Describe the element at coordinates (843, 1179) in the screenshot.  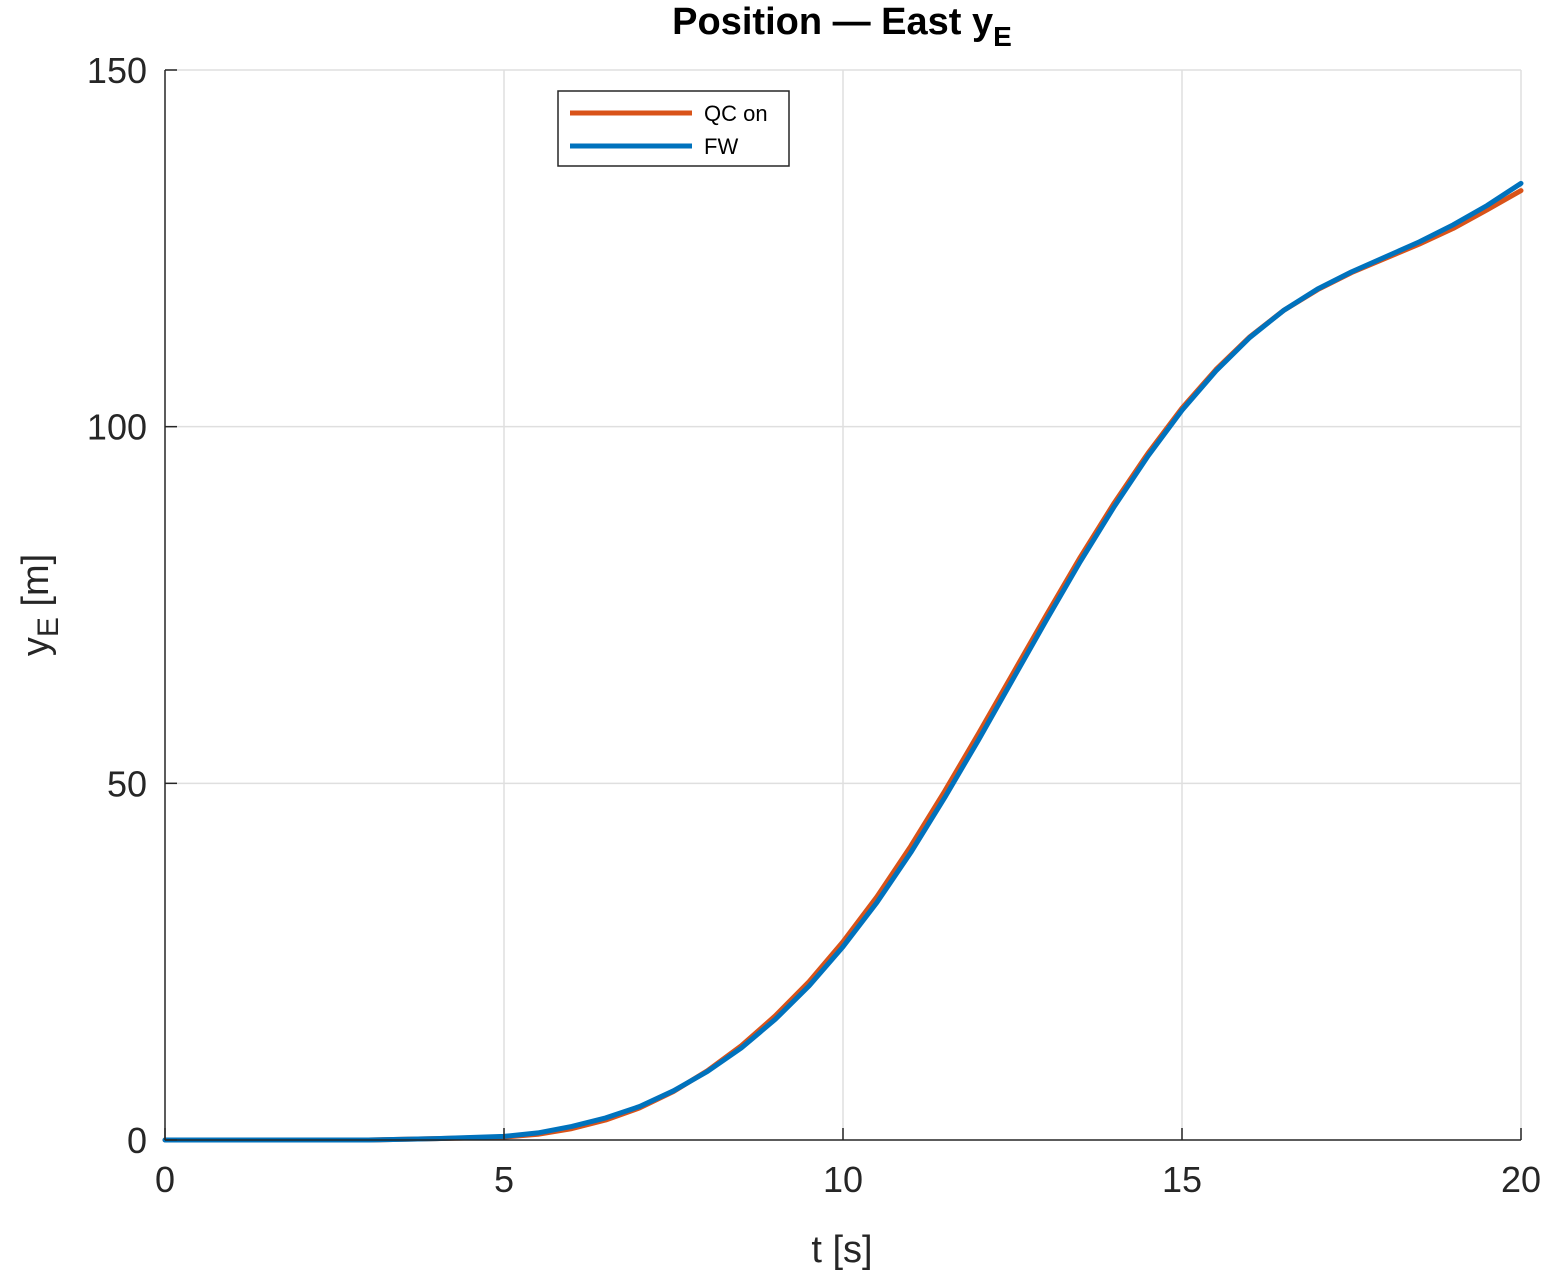
I see `x-tick-label: 10` at that location.